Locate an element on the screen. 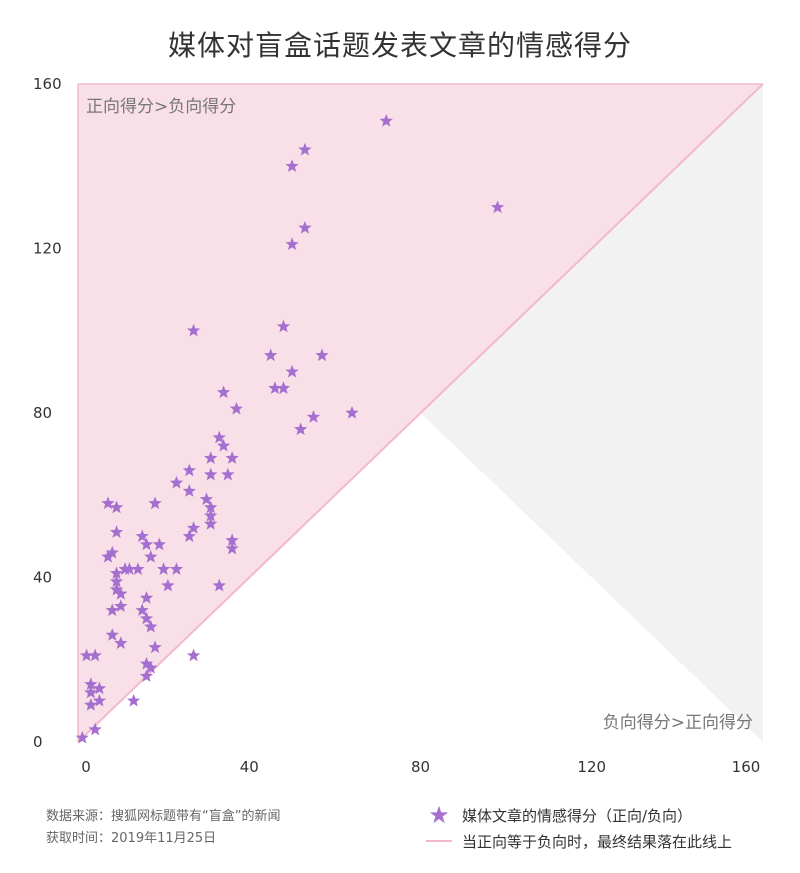 The width and height of the screenshot is (800, 873). region-label-lower: 负向得分>正向得分 is located at coordinates (678, 723).